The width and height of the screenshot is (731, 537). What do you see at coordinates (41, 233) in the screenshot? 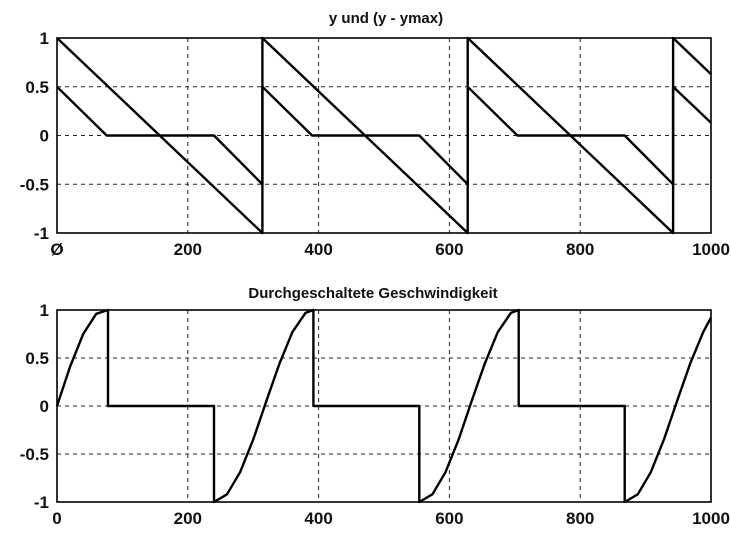
I see `top-ytick-label: -1` at bounding box center [41, 233].